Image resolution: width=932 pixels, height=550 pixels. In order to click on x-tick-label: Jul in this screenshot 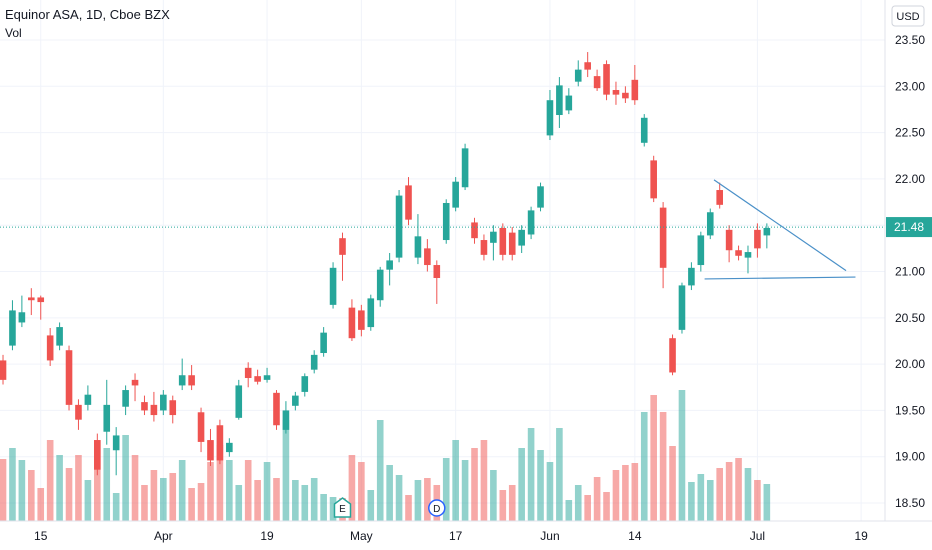, I will do `click(757, 536)`.